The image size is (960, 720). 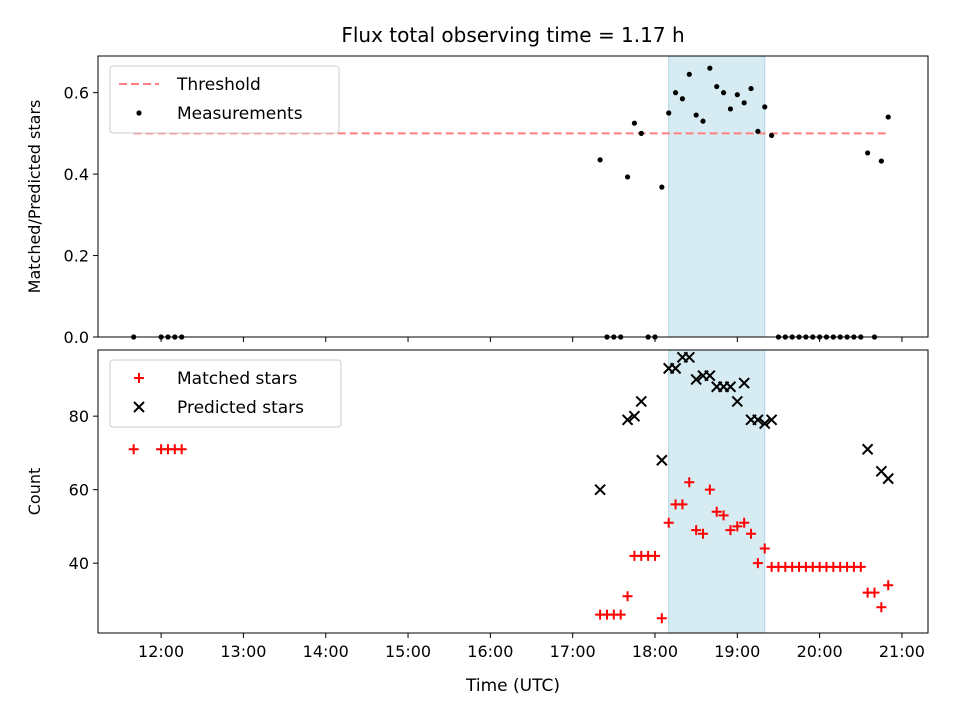 I want to click on legend: Matched stars Predicted stars, so click(x=225, y=393).